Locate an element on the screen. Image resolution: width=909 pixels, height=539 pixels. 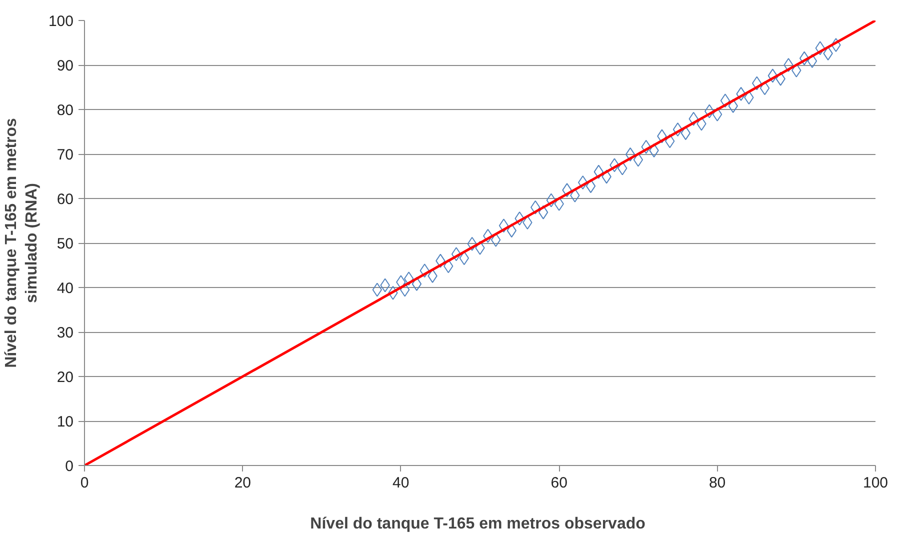
y-tick-label: 20 is located at coordinates (65, 377).